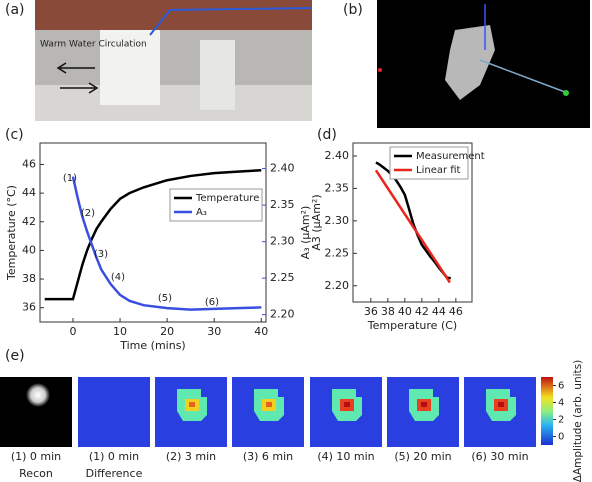 The height and width of the screenshot is (482, 592). Describe the element at coordinates (282, 241) in the screenshot. I see `y2-tick-label: 2.30` at that location.